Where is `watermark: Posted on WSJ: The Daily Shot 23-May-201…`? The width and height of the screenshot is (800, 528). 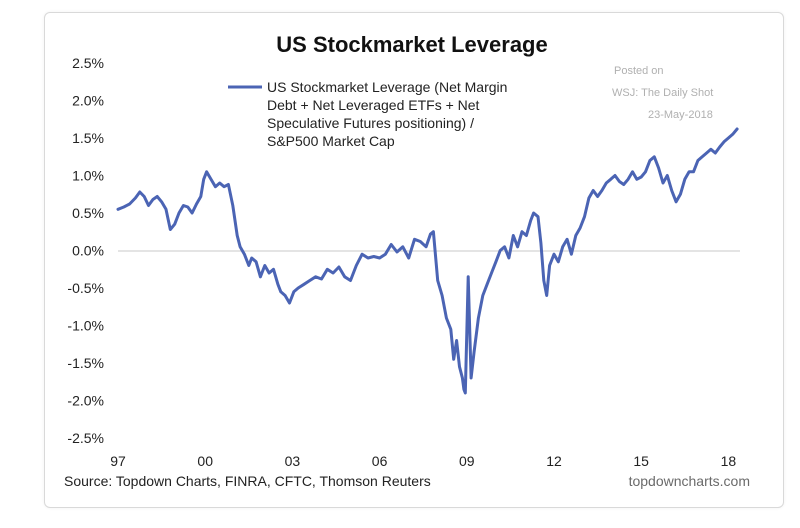
watermark: Posted on WSJ: The Daily Shot 23-May-201… is located at coordinates (662, 93).